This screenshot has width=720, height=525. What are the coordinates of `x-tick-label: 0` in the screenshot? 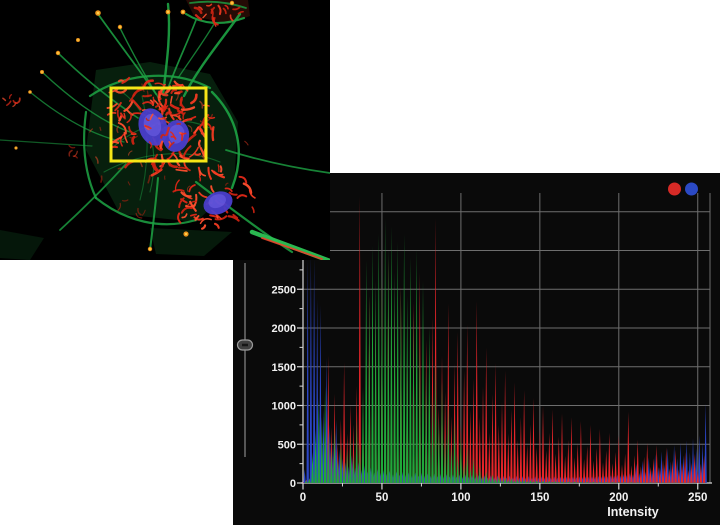 It's located at (303, 498).